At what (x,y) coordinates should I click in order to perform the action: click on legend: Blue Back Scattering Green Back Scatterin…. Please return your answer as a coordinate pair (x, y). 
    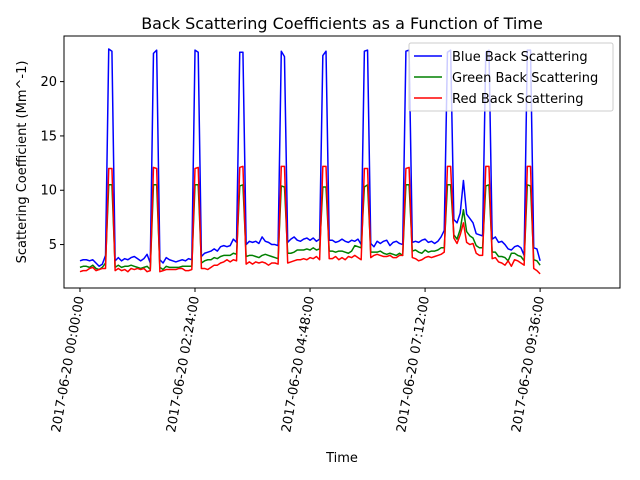
    Looking at the image, I should click on (511, 77).